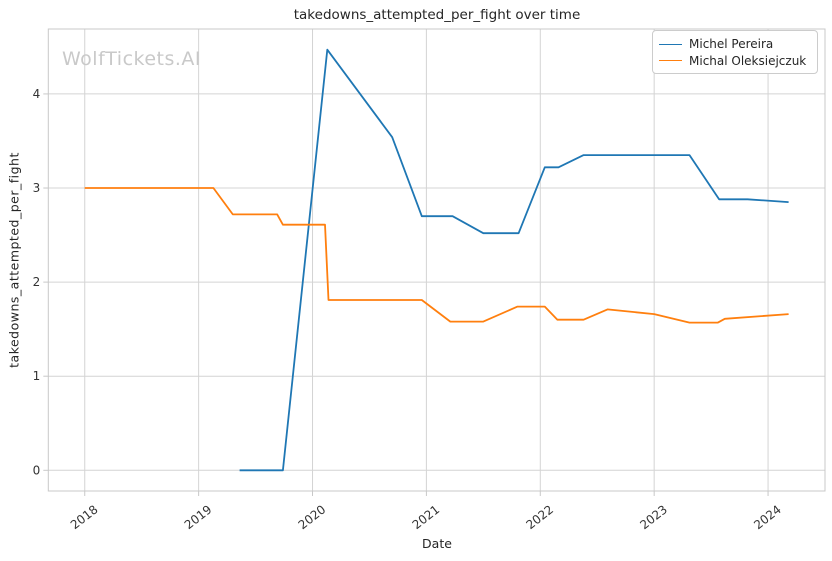 This screenshot has height=561, width=832. What do you see at coordinates (37, 376) in the screenshot?
I see `y-tick-label: 1` at bounding box center [37, 376].